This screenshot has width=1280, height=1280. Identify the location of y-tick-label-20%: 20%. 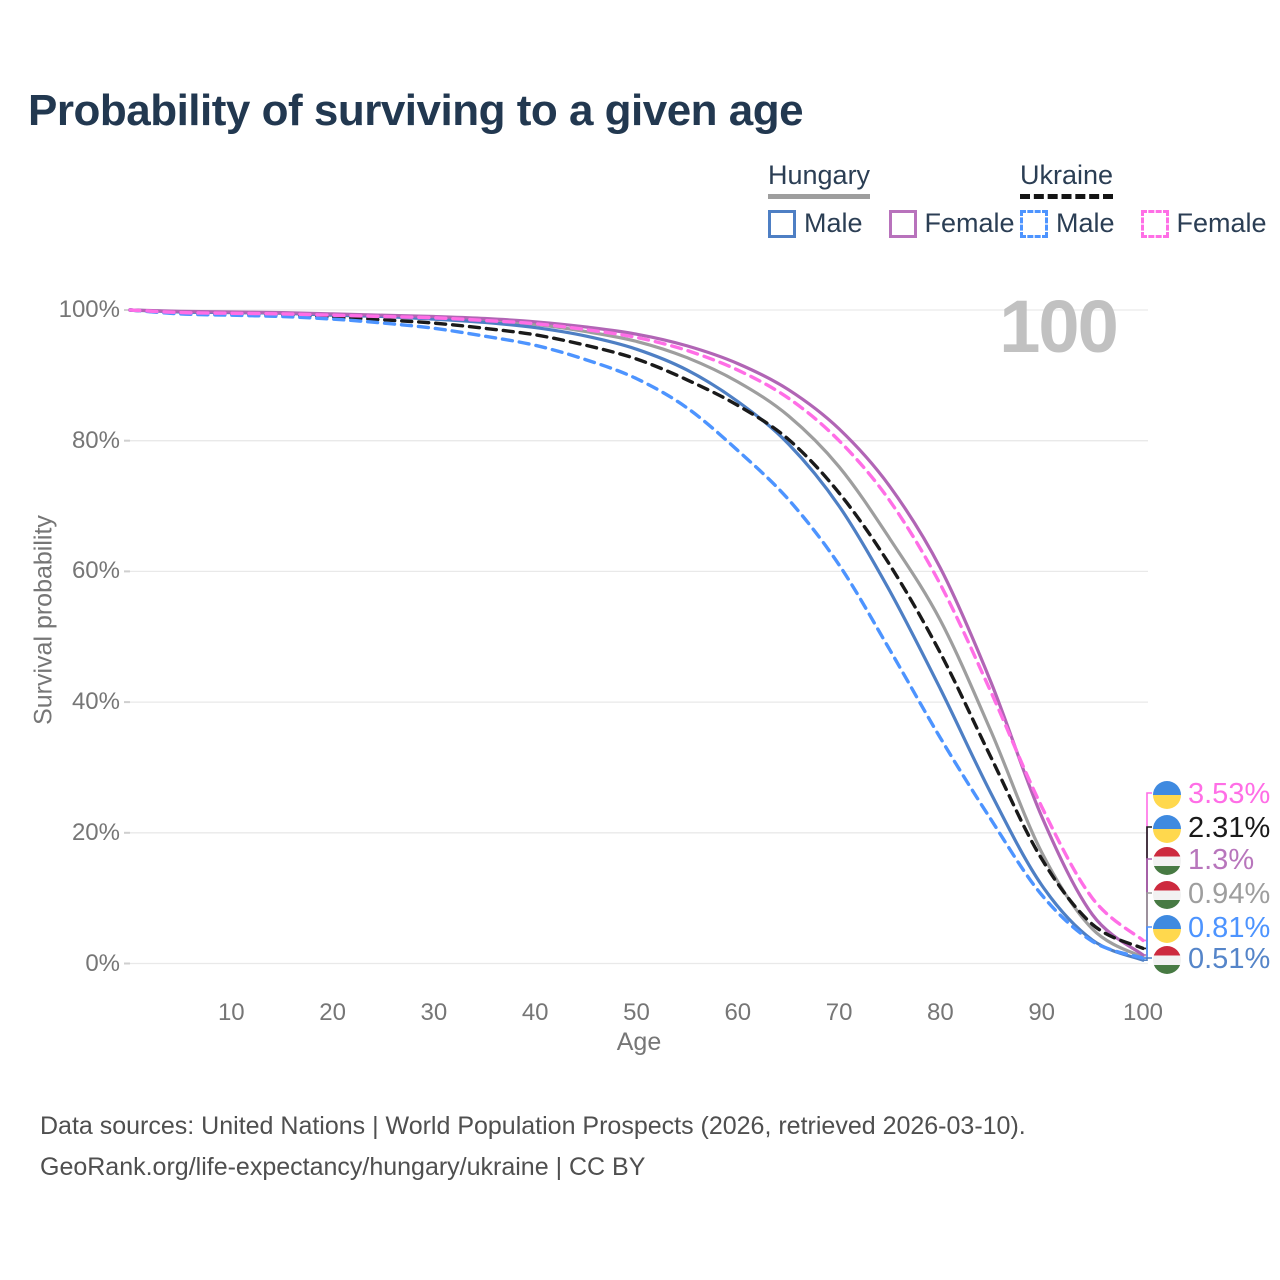
(95, 832).